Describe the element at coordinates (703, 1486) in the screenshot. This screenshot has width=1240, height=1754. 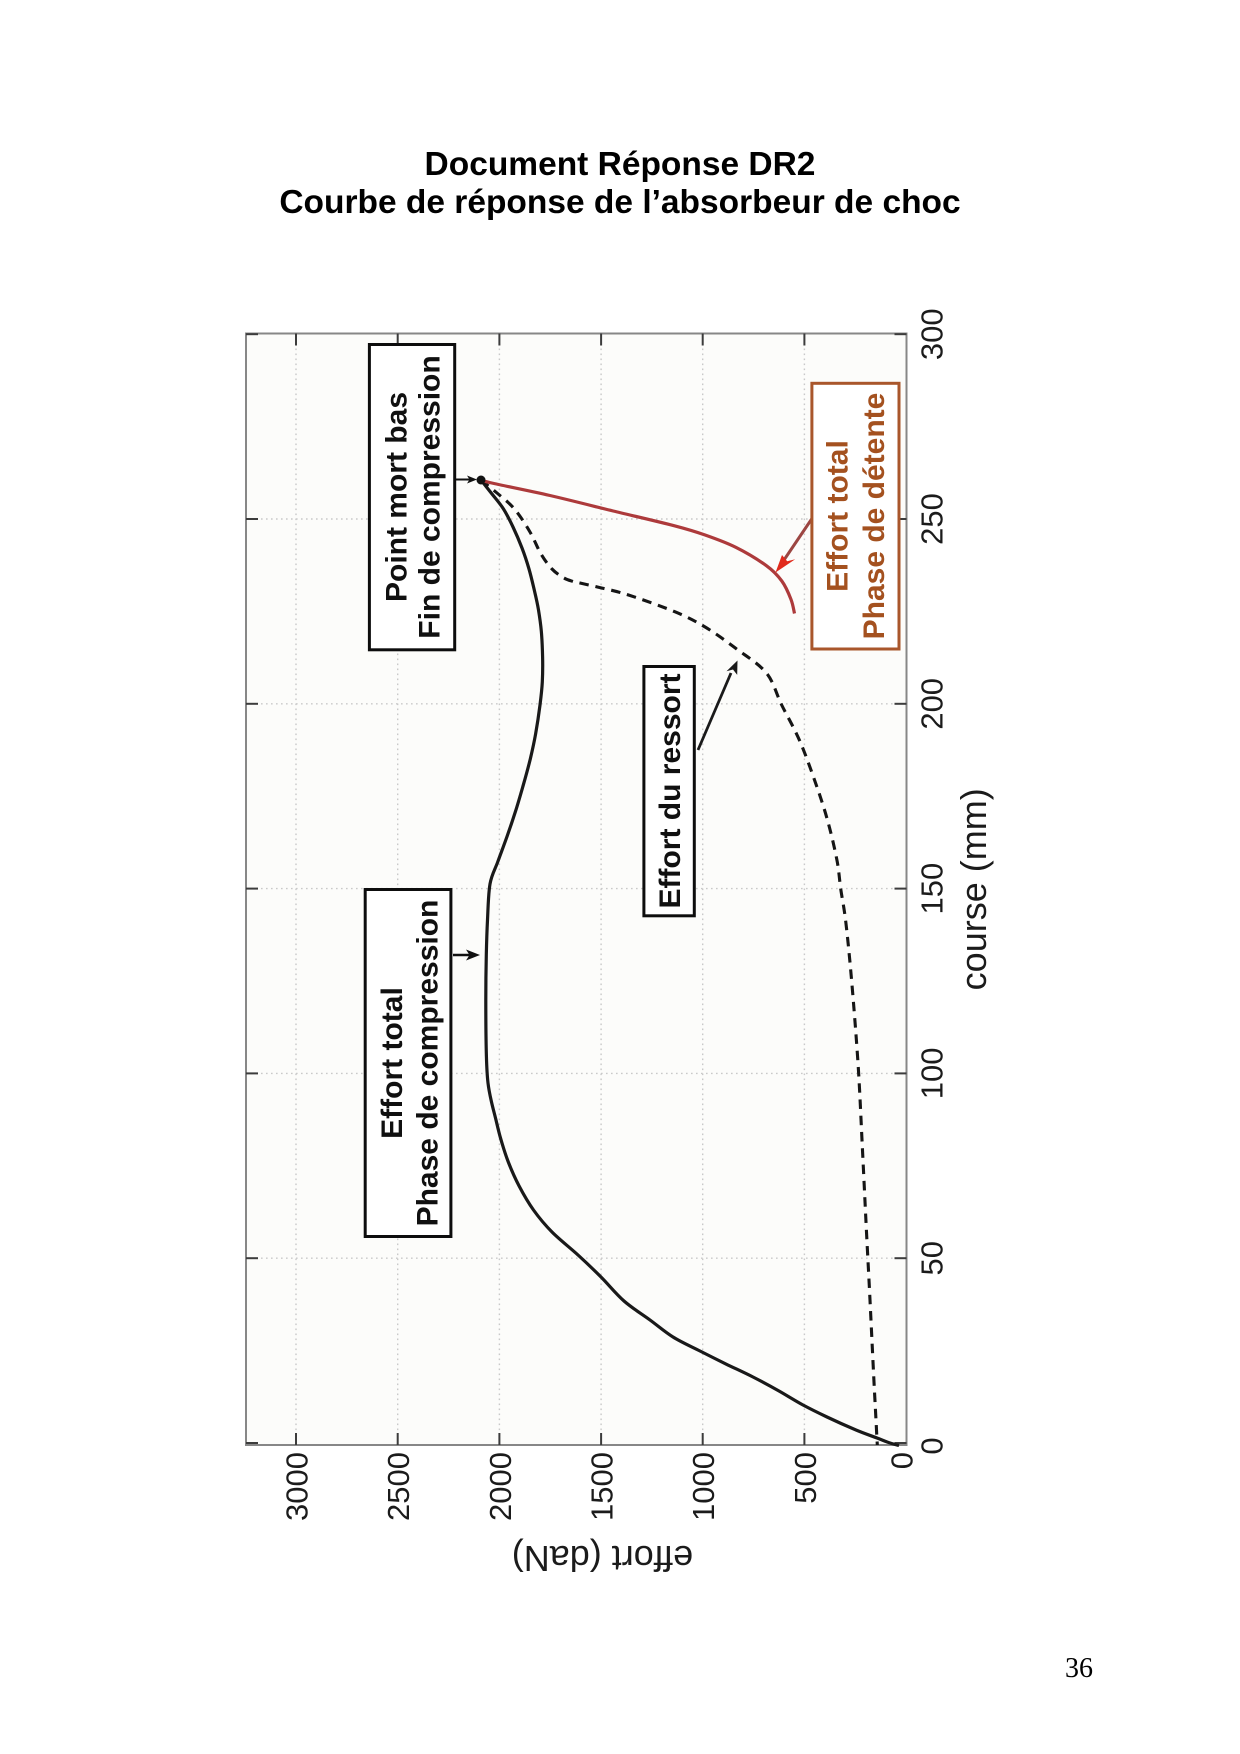
I see `svg-text: 1000` at that location.